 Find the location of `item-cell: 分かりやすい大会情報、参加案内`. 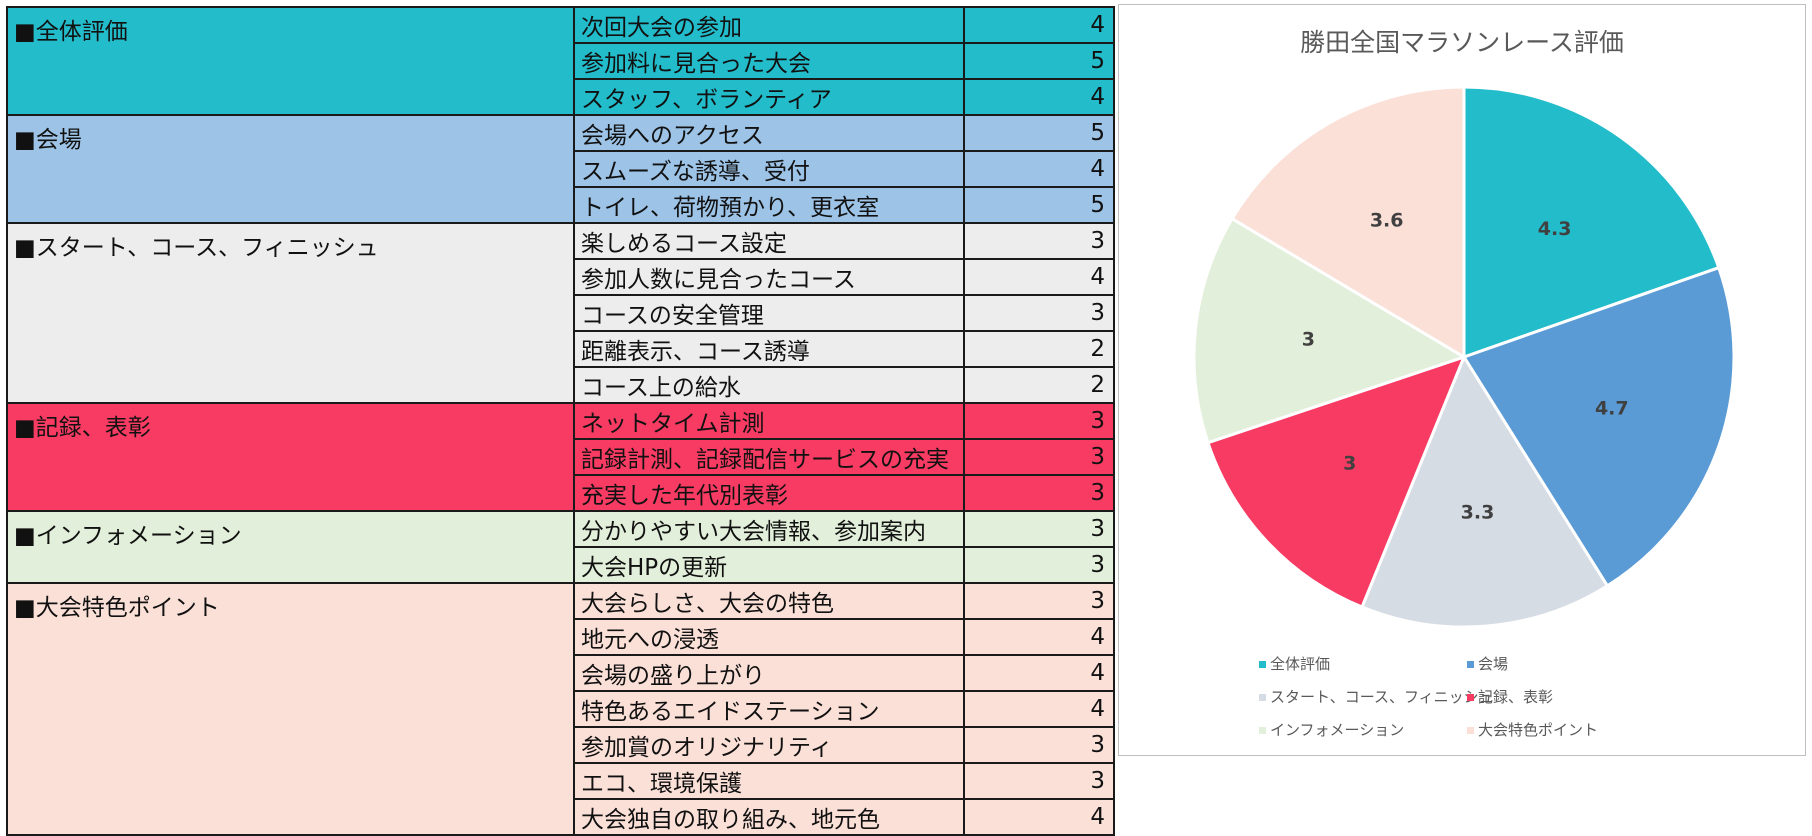

item-cell: 分かりやすい大会情報、参加案内 is located at coordinates (769, 529).